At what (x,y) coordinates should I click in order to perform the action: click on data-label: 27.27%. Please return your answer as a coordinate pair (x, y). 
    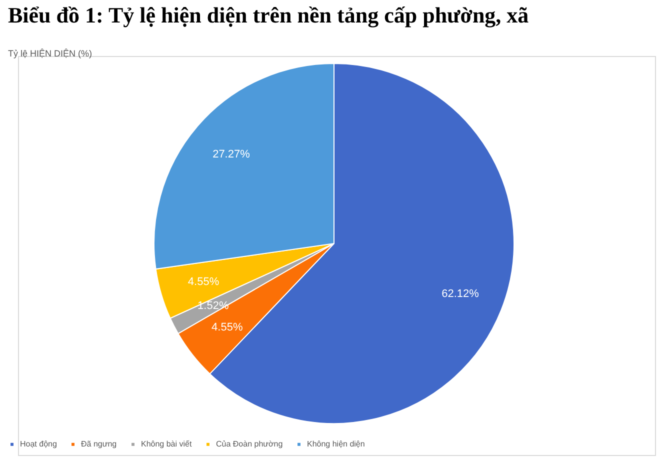
    Looking at the image, I should click on (231, 154).